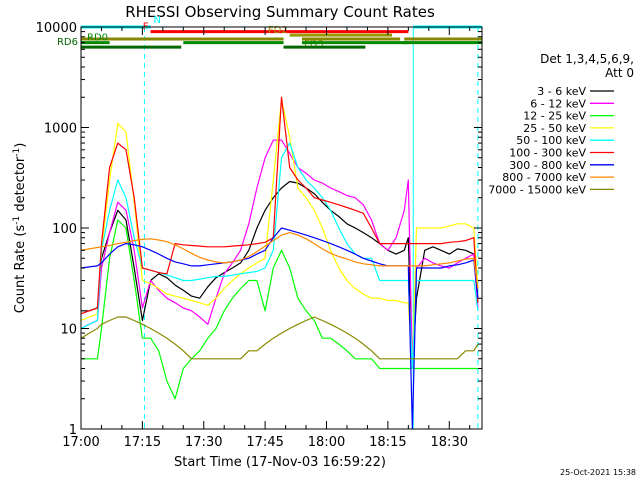 This screenshot has height=480, width=640. I want to click on x-tick-label-4: 18:00, so click(326, 442).